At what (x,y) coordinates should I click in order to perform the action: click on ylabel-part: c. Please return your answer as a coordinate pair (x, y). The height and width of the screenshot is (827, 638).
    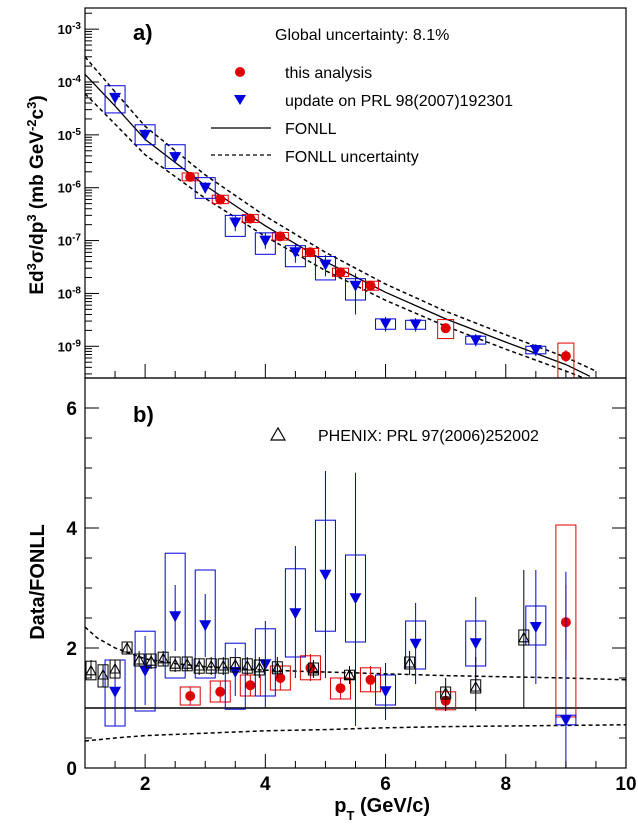
    Looking at the image, I should click on (37, 113).